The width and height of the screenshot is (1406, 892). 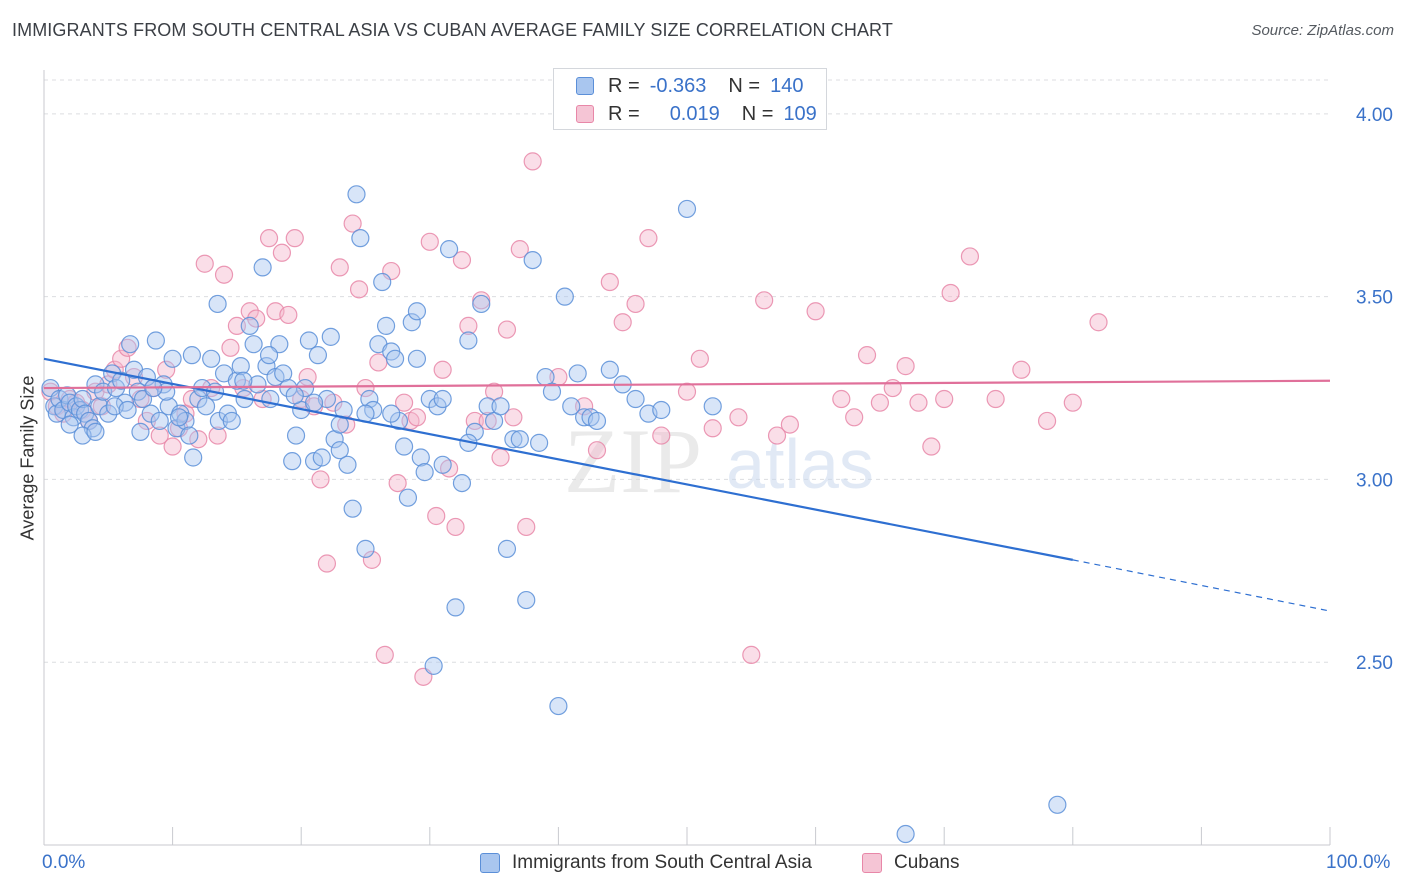 I want to click on legend-item-cubans: Cubans, so click(x=911, y=863).